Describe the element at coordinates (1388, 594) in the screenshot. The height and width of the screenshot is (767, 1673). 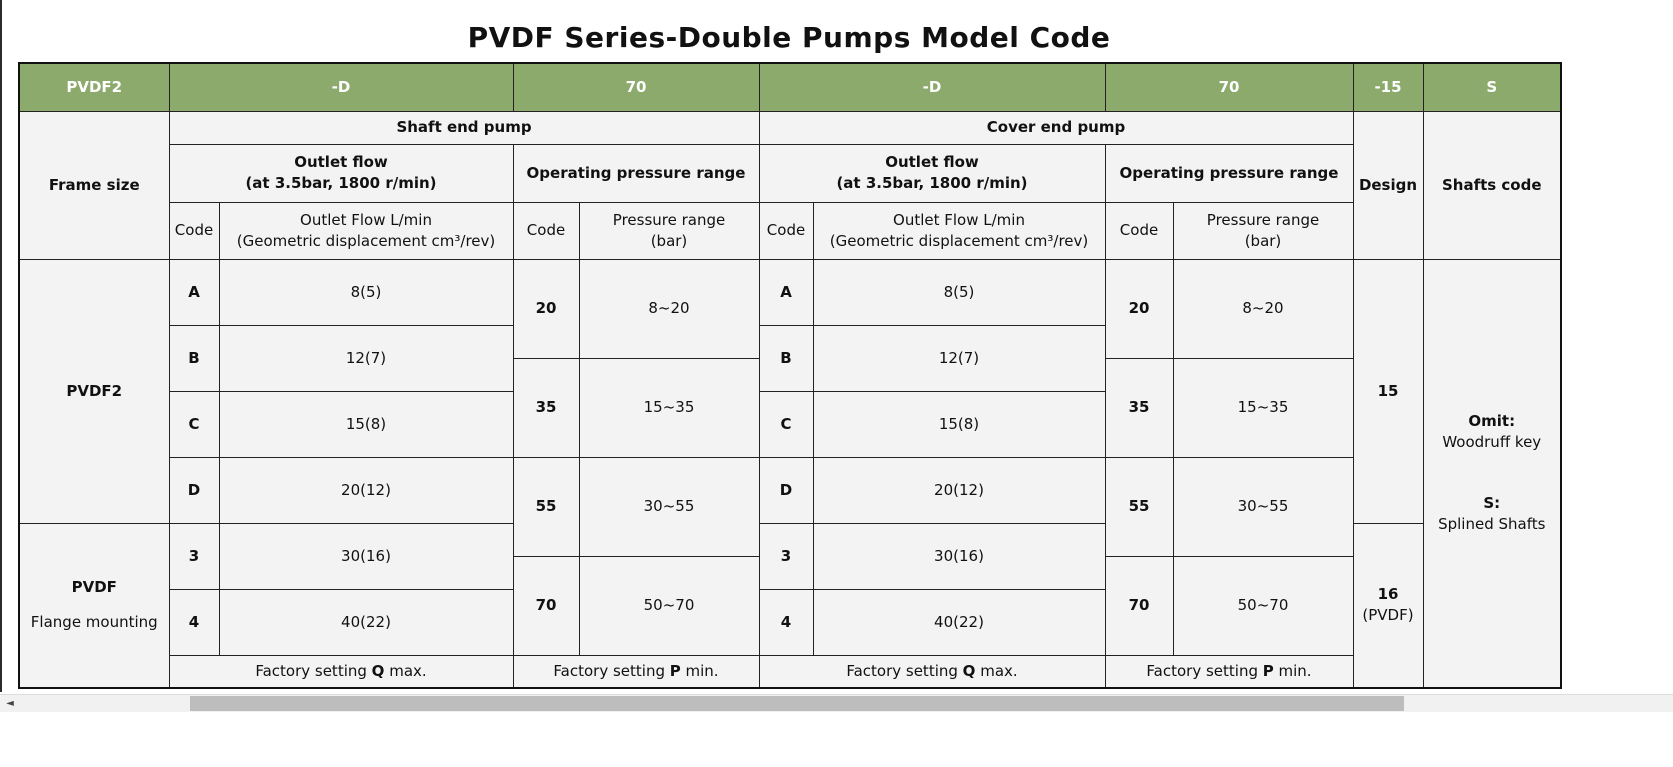
I see `design-16-value: 16` at that location.